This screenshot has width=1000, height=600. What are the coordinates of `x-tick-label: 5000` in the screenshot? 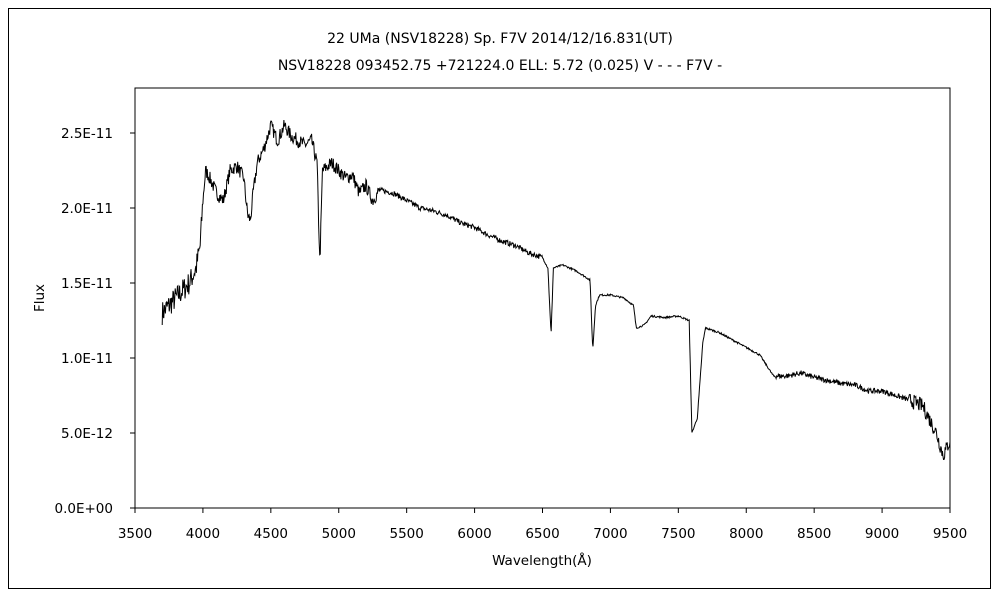 It's located at (339, 534).